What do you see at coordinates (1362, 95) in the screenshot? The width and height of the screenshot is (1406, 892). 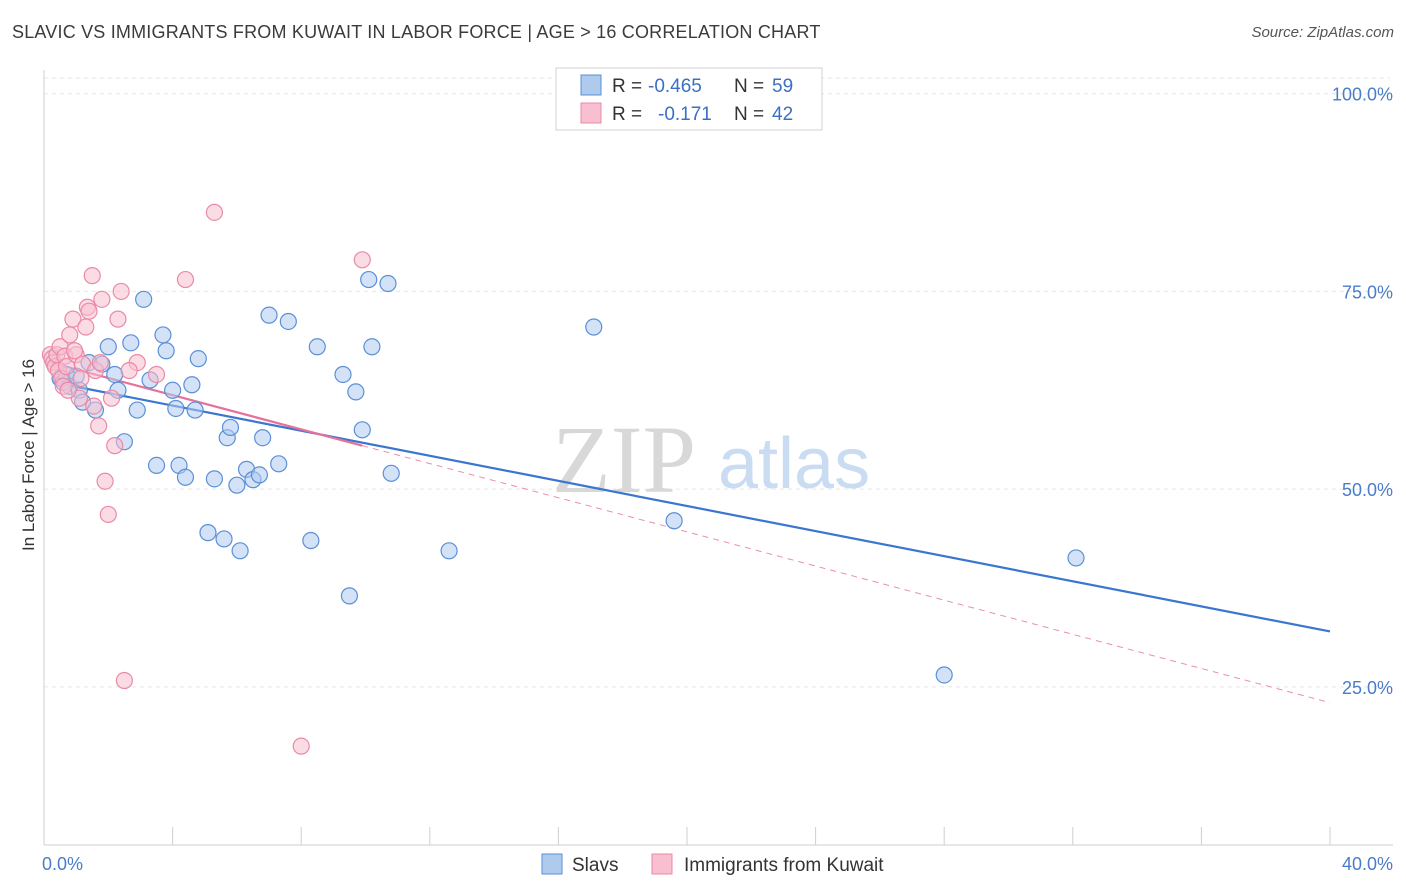 I see `y-tick-label-100: 100.0%` at bounding box center [1362, 95].